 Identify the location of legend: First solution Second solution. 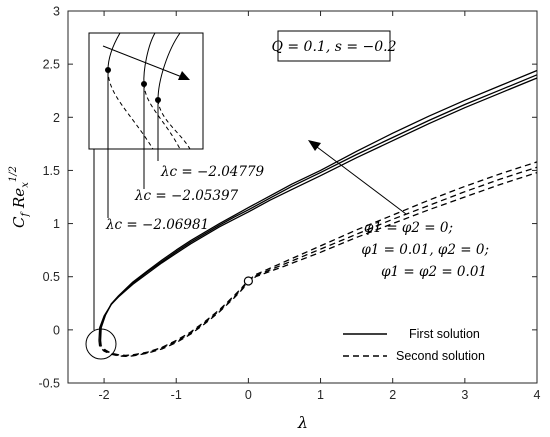
(414, 345).